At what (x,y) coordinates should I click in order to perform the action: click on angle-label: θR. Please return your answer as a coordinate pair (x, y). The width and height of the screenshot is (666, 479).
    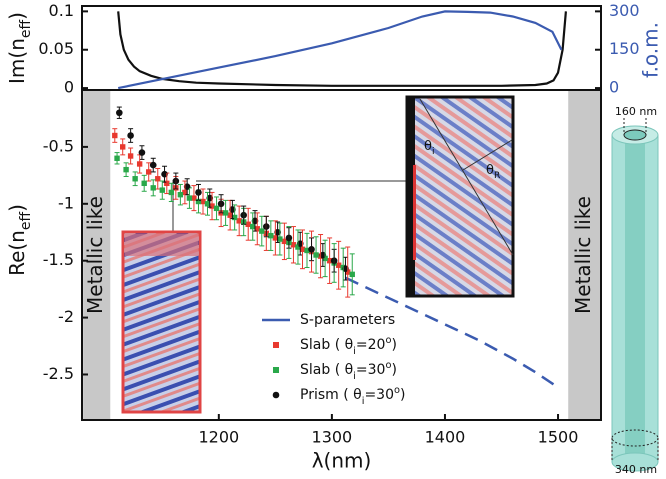
    Looking at the image, I should click on (493, 172).